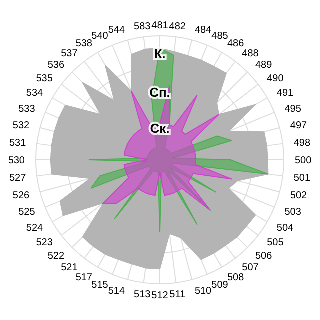 The image size is (320, 320). I want to click on spoke-label: 500, so click(303, 161).